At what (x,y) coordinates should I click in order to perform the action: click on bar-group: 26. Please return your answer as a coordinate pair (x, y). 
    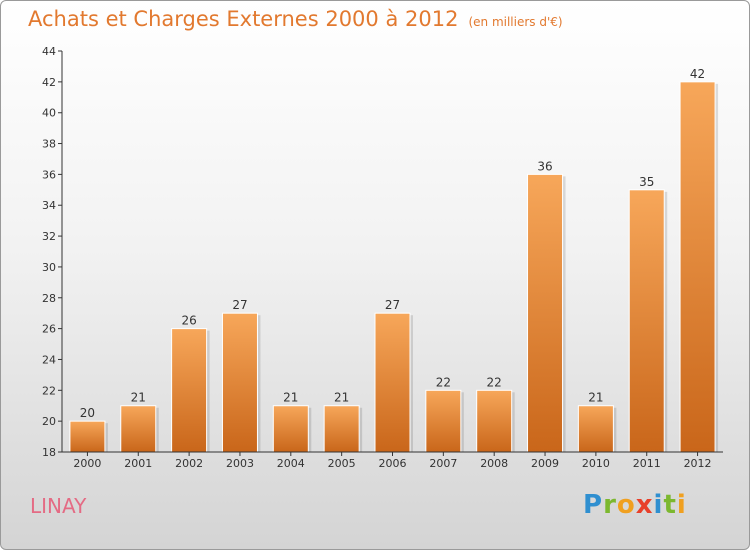
    Looking at the image, I should click on (190, 383).